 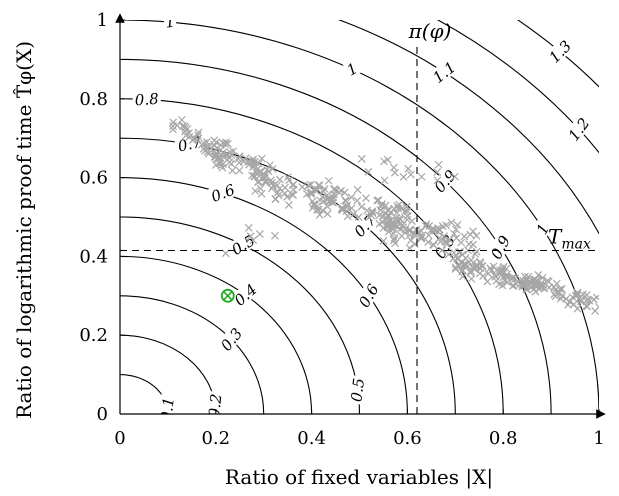 I want to click on x-tick-label: 1, so click(x=598, y=438).